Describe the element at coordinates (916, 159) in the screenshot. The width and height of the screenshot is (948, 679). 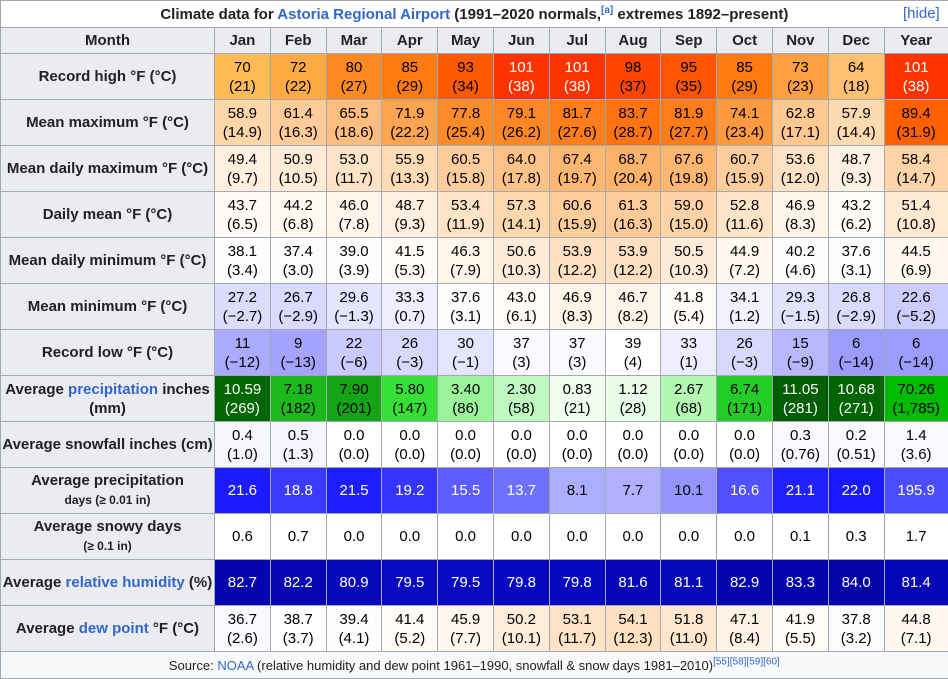
I see `cell-value: 58.4` at that location.